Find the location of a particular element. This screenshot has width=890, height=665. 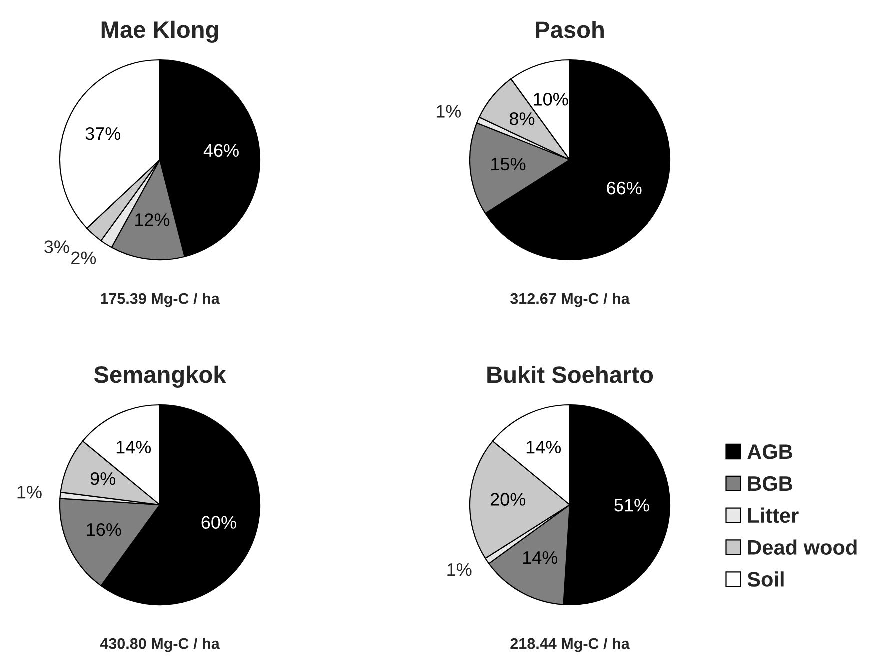

data-label: 37% is located at coordinates (103, 133).